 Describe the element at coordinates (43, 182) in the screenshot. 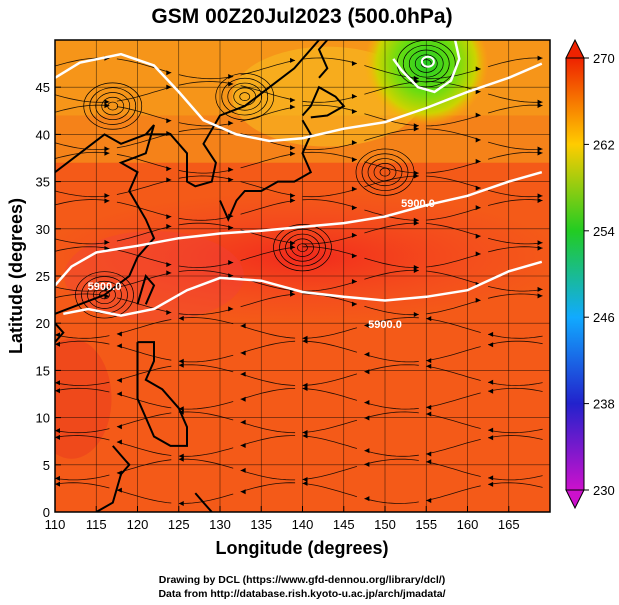

I see `y-tick-label: 35` at that location.